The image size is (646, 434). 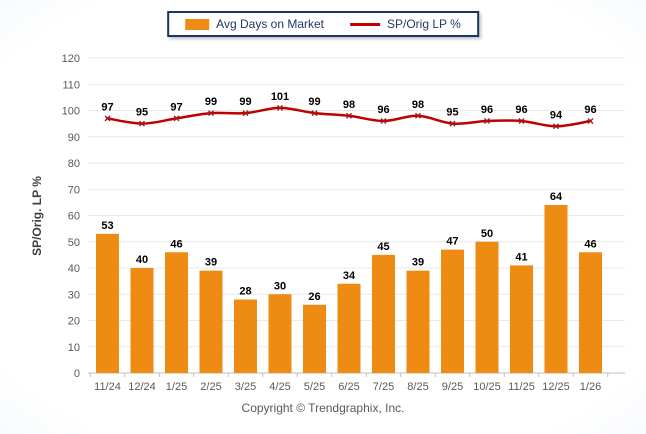 I want to click on line-value-label: 94, so click(x=556, y=115).